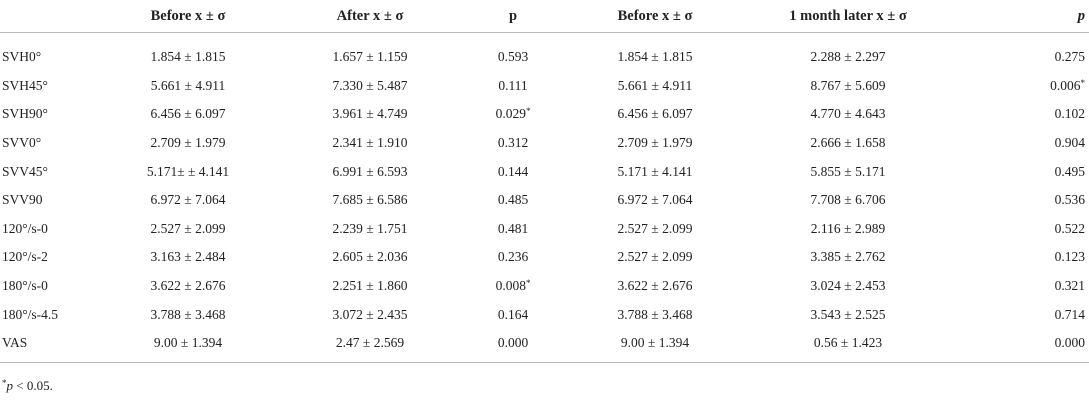 The height and width of the screenshot is (401, 1089). Describe the element at coordinates (370, 15) in the screenshot. I see `header-text: After x ± σ` at that location.